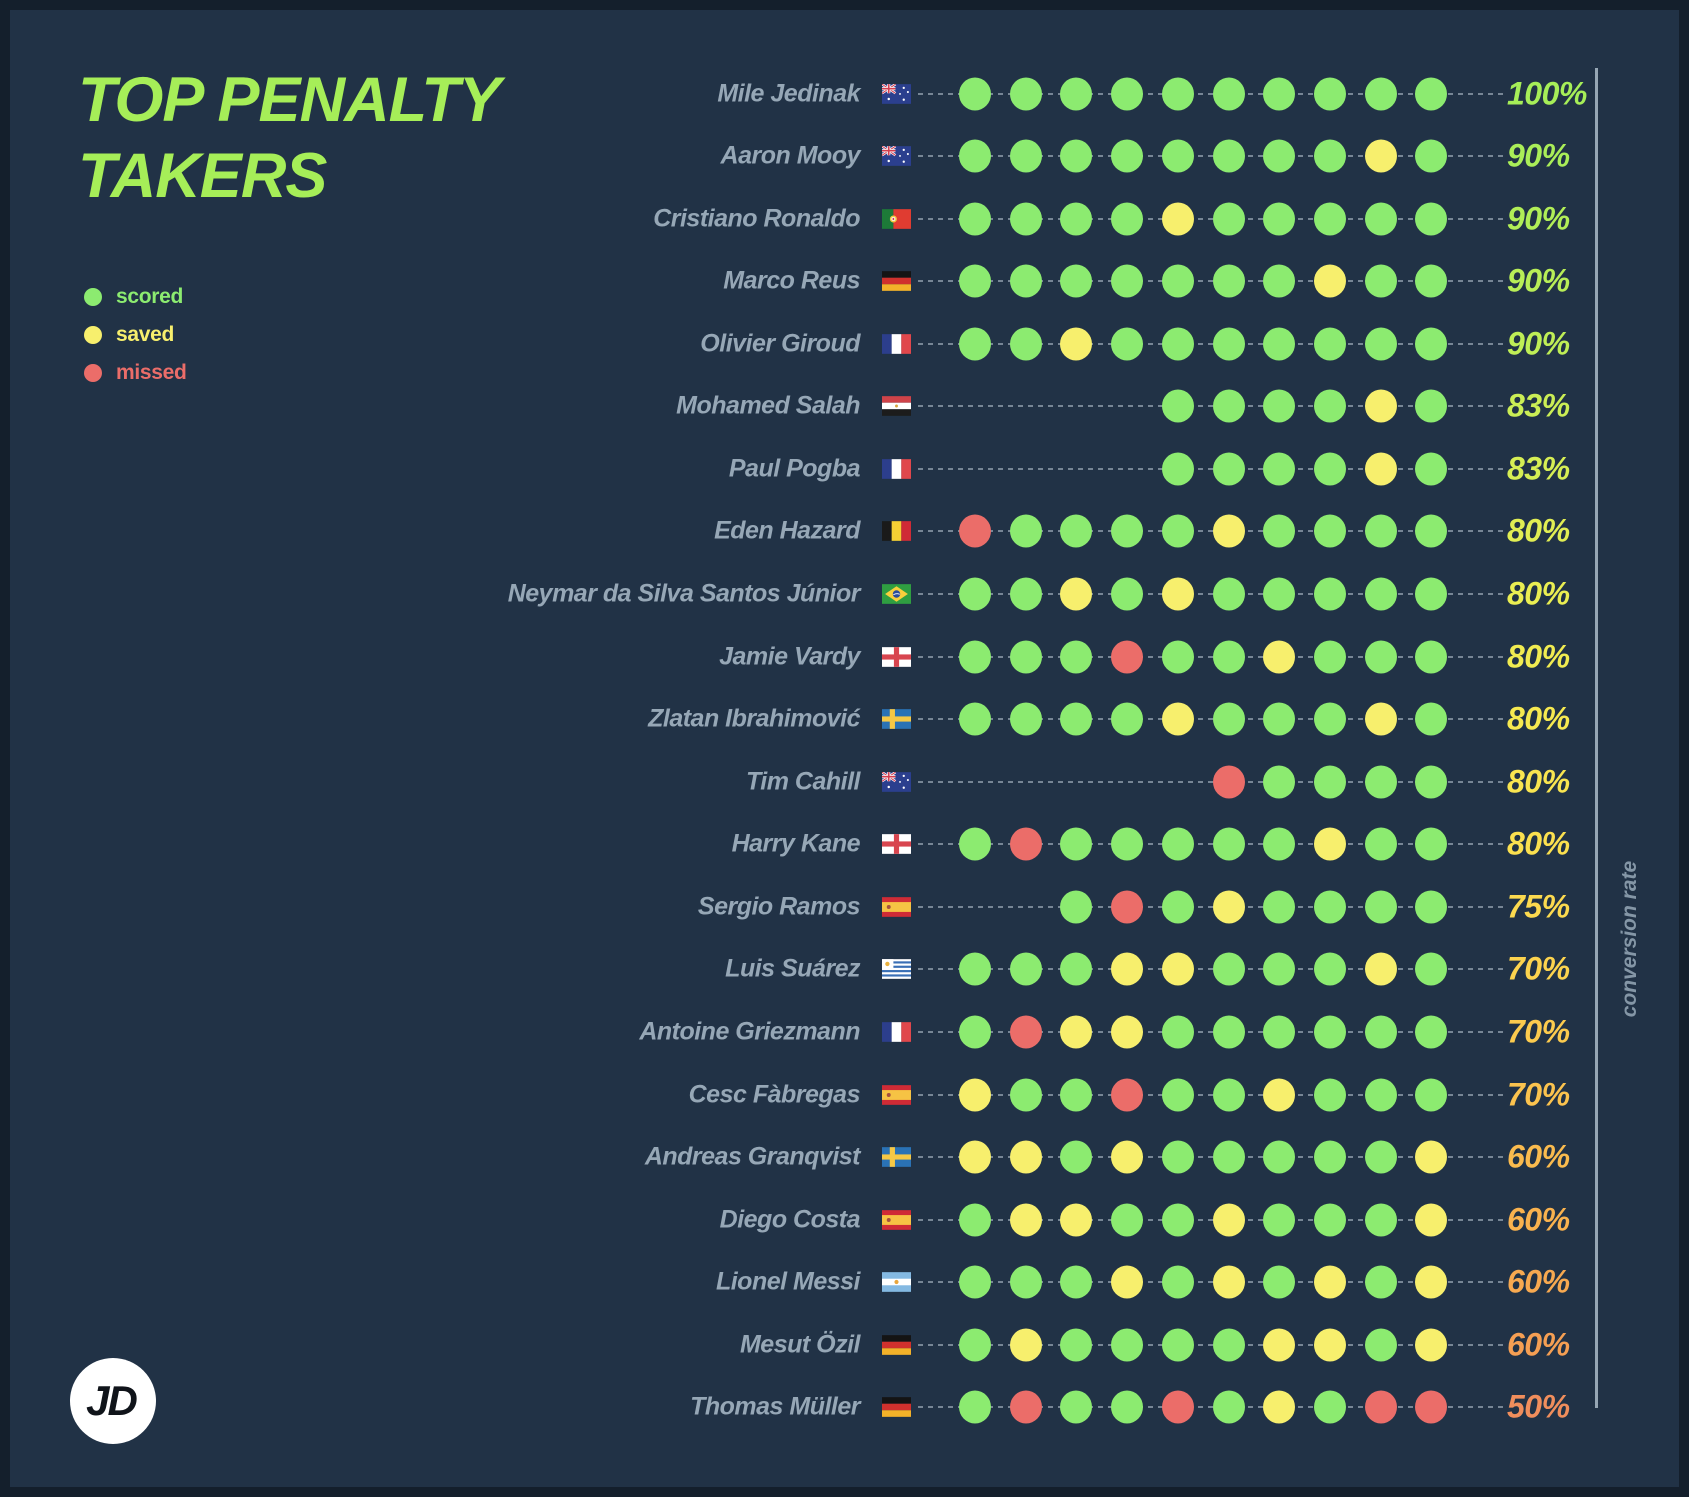 Image resolution: width=1689 pixels, height=1497 pixels. Describe the element at coordinates (896, 1407) in the screenshot. I see `germany-flag-icon` at that location.